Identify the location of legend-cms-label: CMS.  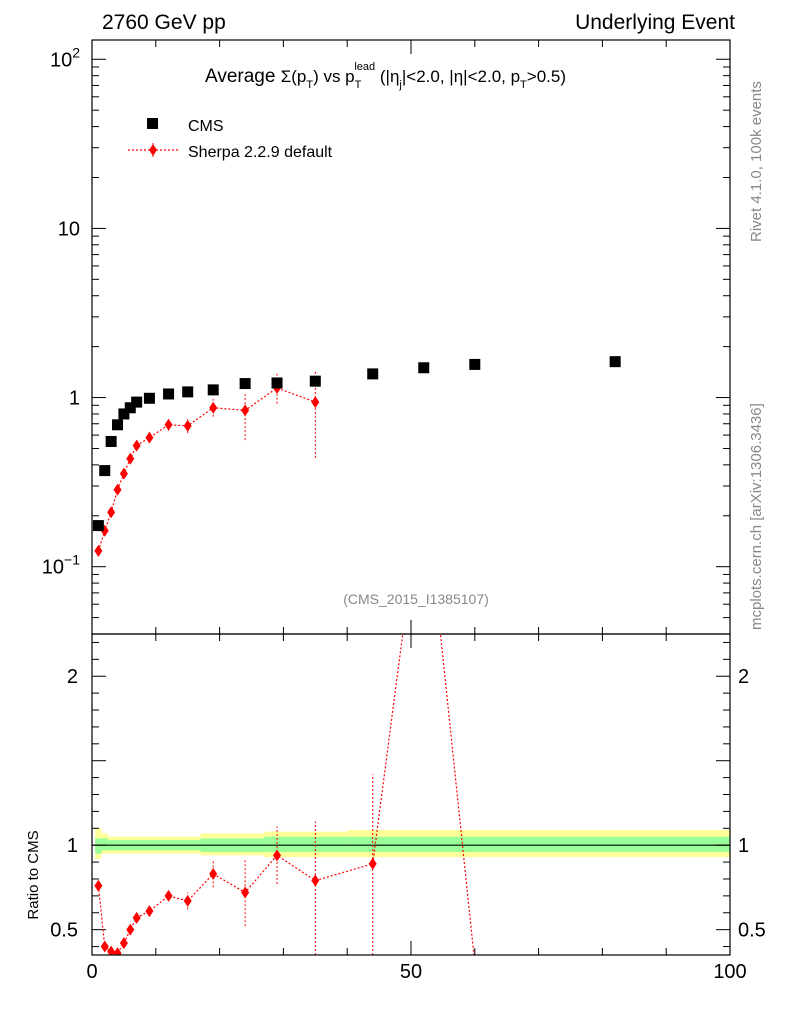
(206, 126).